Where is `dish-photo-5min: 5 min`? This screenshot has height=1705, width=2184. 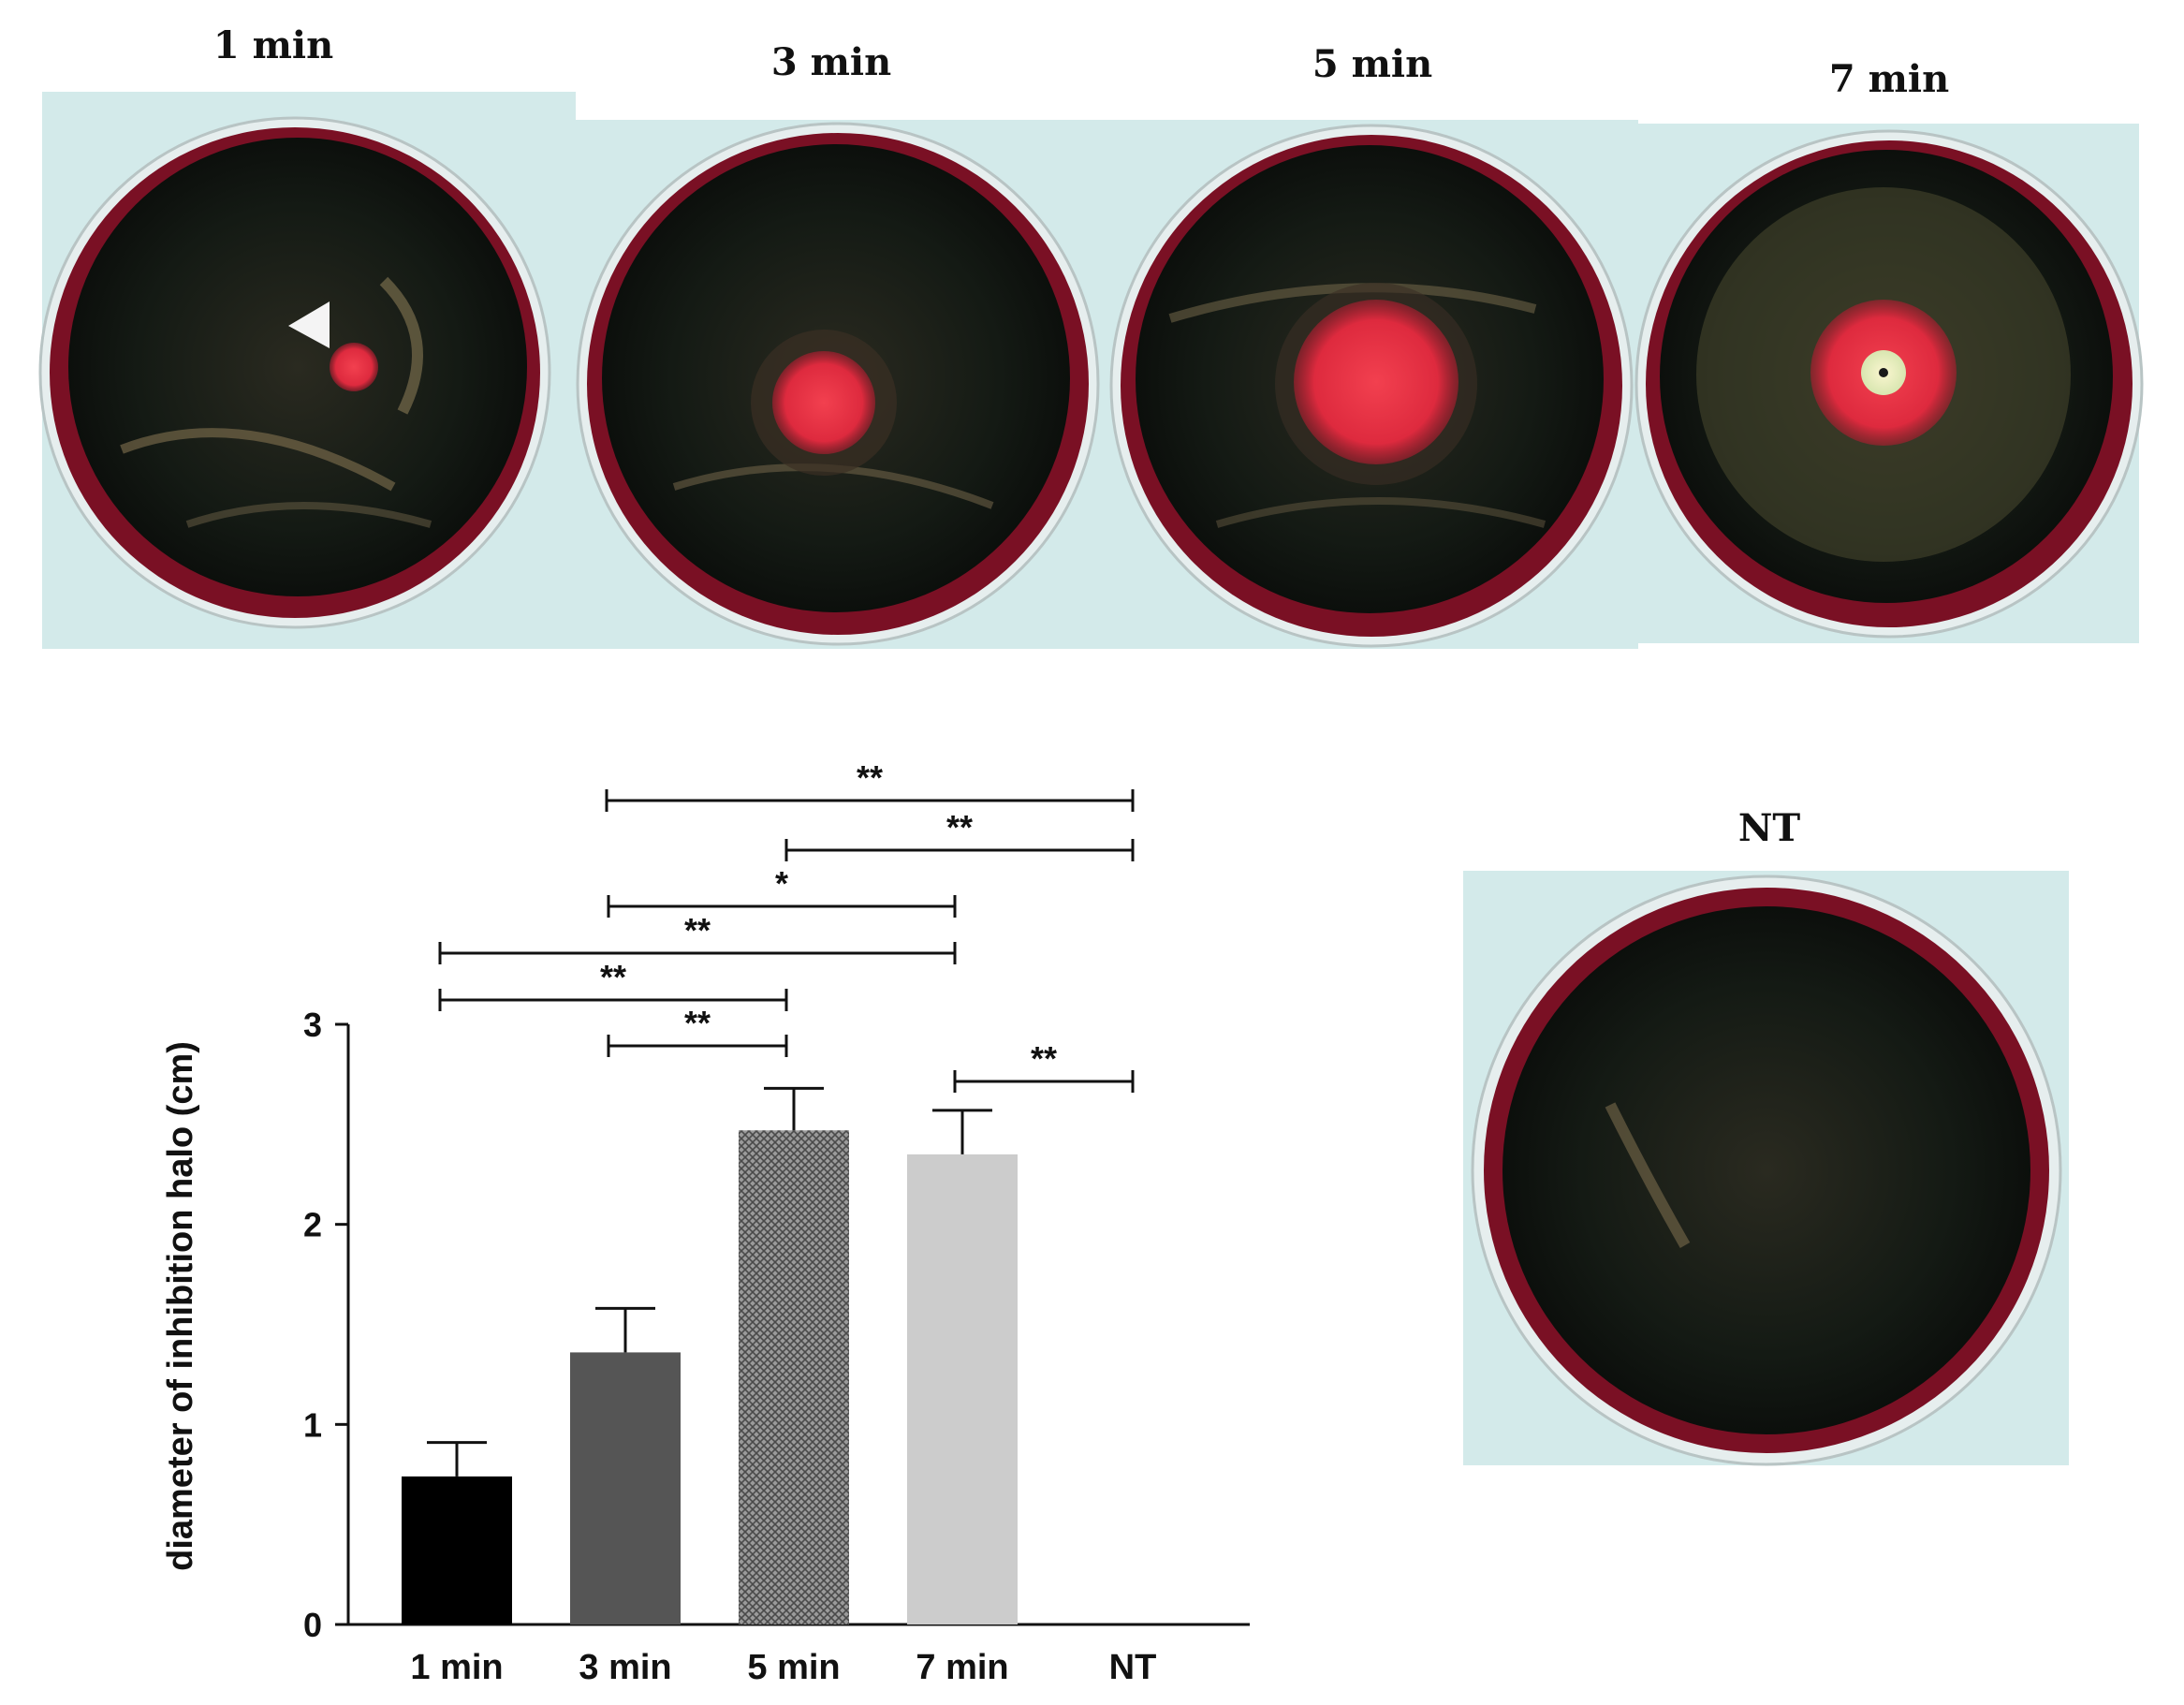 dish-photo-5min: 5 min is located at coordinates (1373, 346).